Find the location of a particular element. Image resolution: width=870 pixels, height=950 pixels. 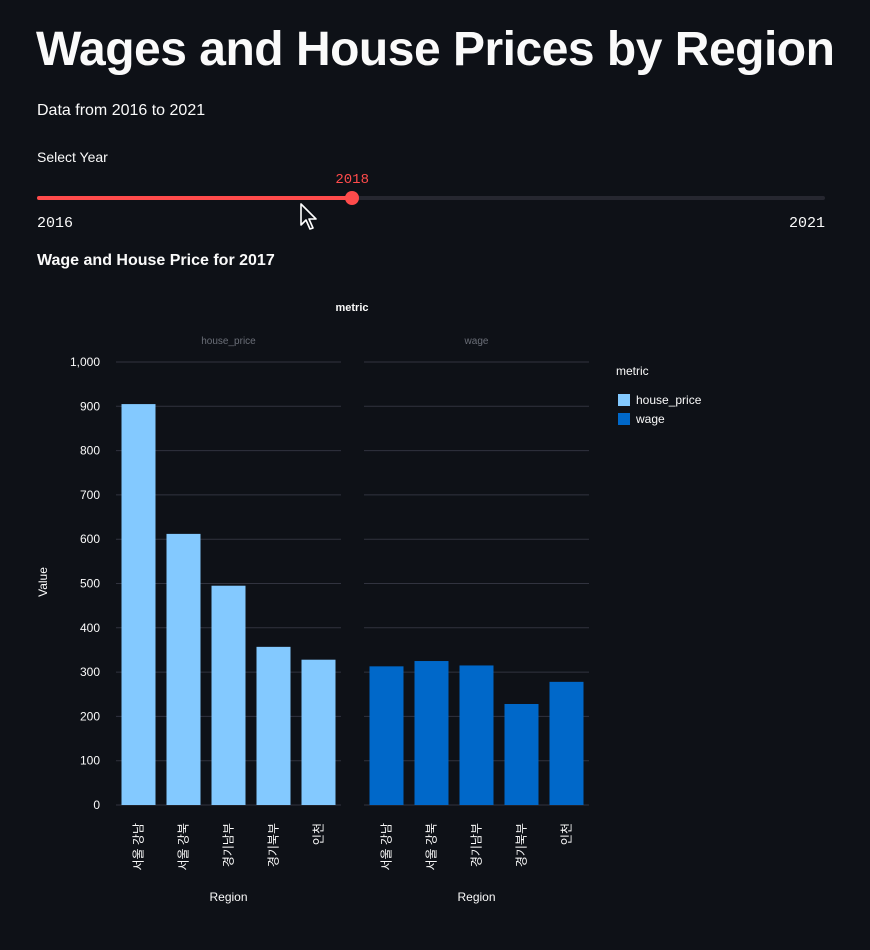

page-title: Wages and House Prices by Region is located at coordinates (435, 49).